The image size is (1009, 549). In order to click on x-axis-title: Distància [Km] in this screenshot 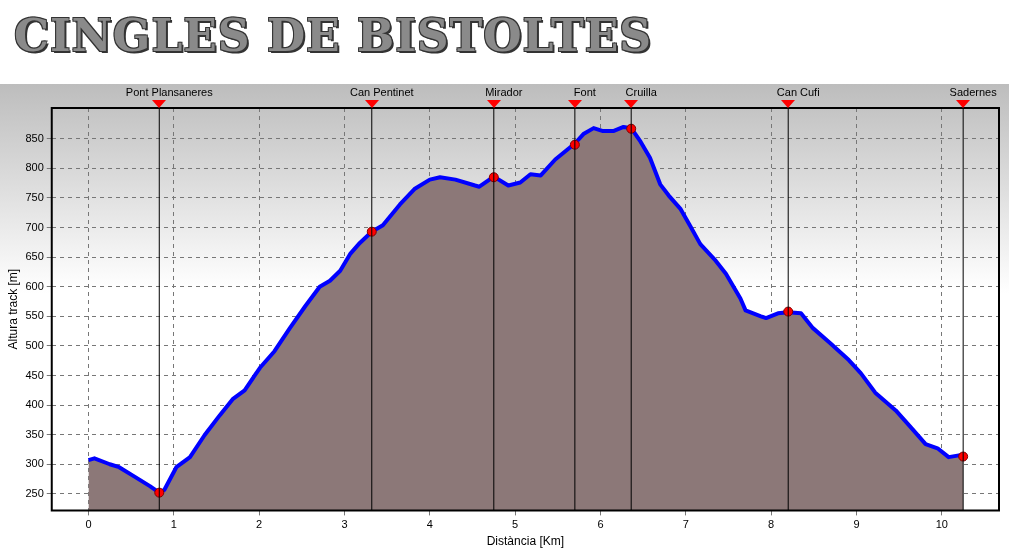, I will do `click(525, 541)`.